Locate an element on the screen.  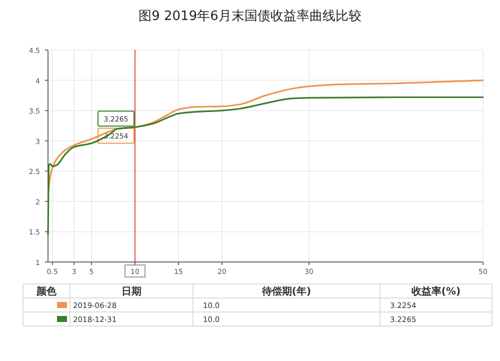
text: 待偿期(年) is located at coordinates (286, 292).